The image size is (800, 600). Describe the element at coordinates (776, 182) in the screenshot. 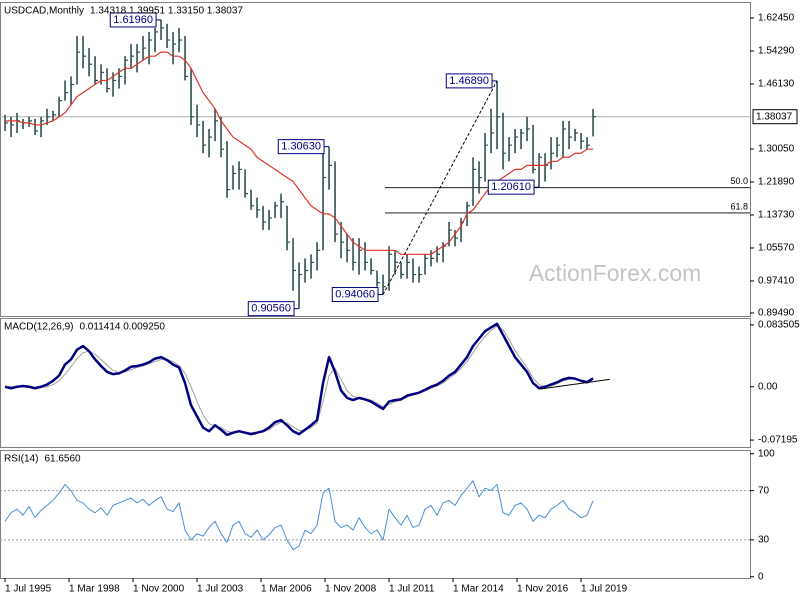

I see `y-tick-label: 1.21890` at that location.